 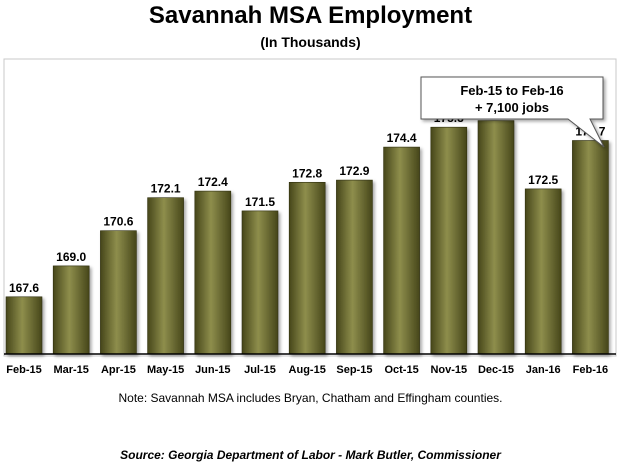 What do you see at coordinates (118, 370) in the screenshot?
I see `x-tick-Apr-15: Apr-15` at bounding box center [118, 370].